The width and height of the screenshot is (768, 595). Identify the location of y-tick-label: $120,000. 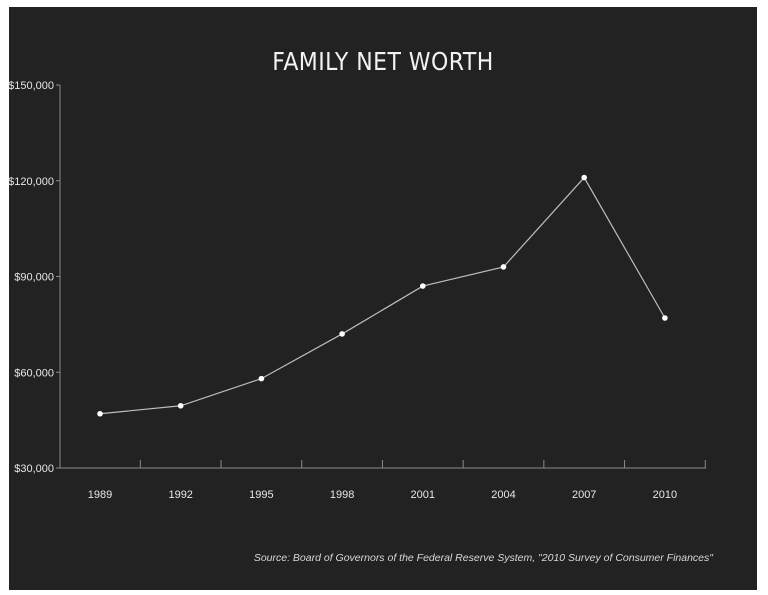
(31, 182).